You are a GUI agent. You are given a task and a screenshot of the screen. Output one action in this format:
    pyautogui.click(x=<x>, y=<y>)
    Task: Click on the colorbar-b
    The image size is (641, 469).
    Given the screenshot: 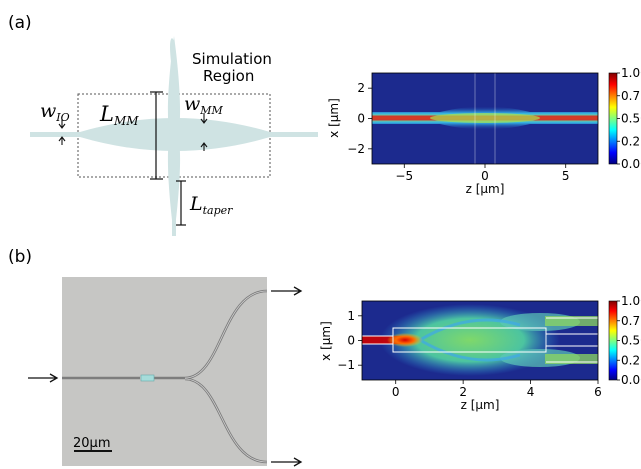 What is the action you would take?
    pyautogui.click(x=613, y=340)
    